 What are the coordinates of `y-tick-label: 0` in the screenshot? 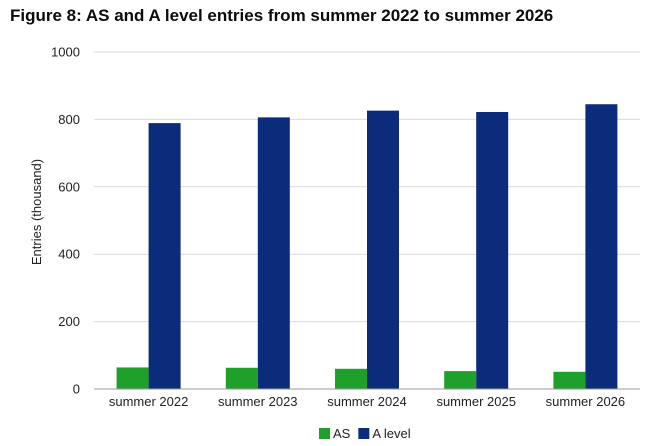 It's located at (76, 389).